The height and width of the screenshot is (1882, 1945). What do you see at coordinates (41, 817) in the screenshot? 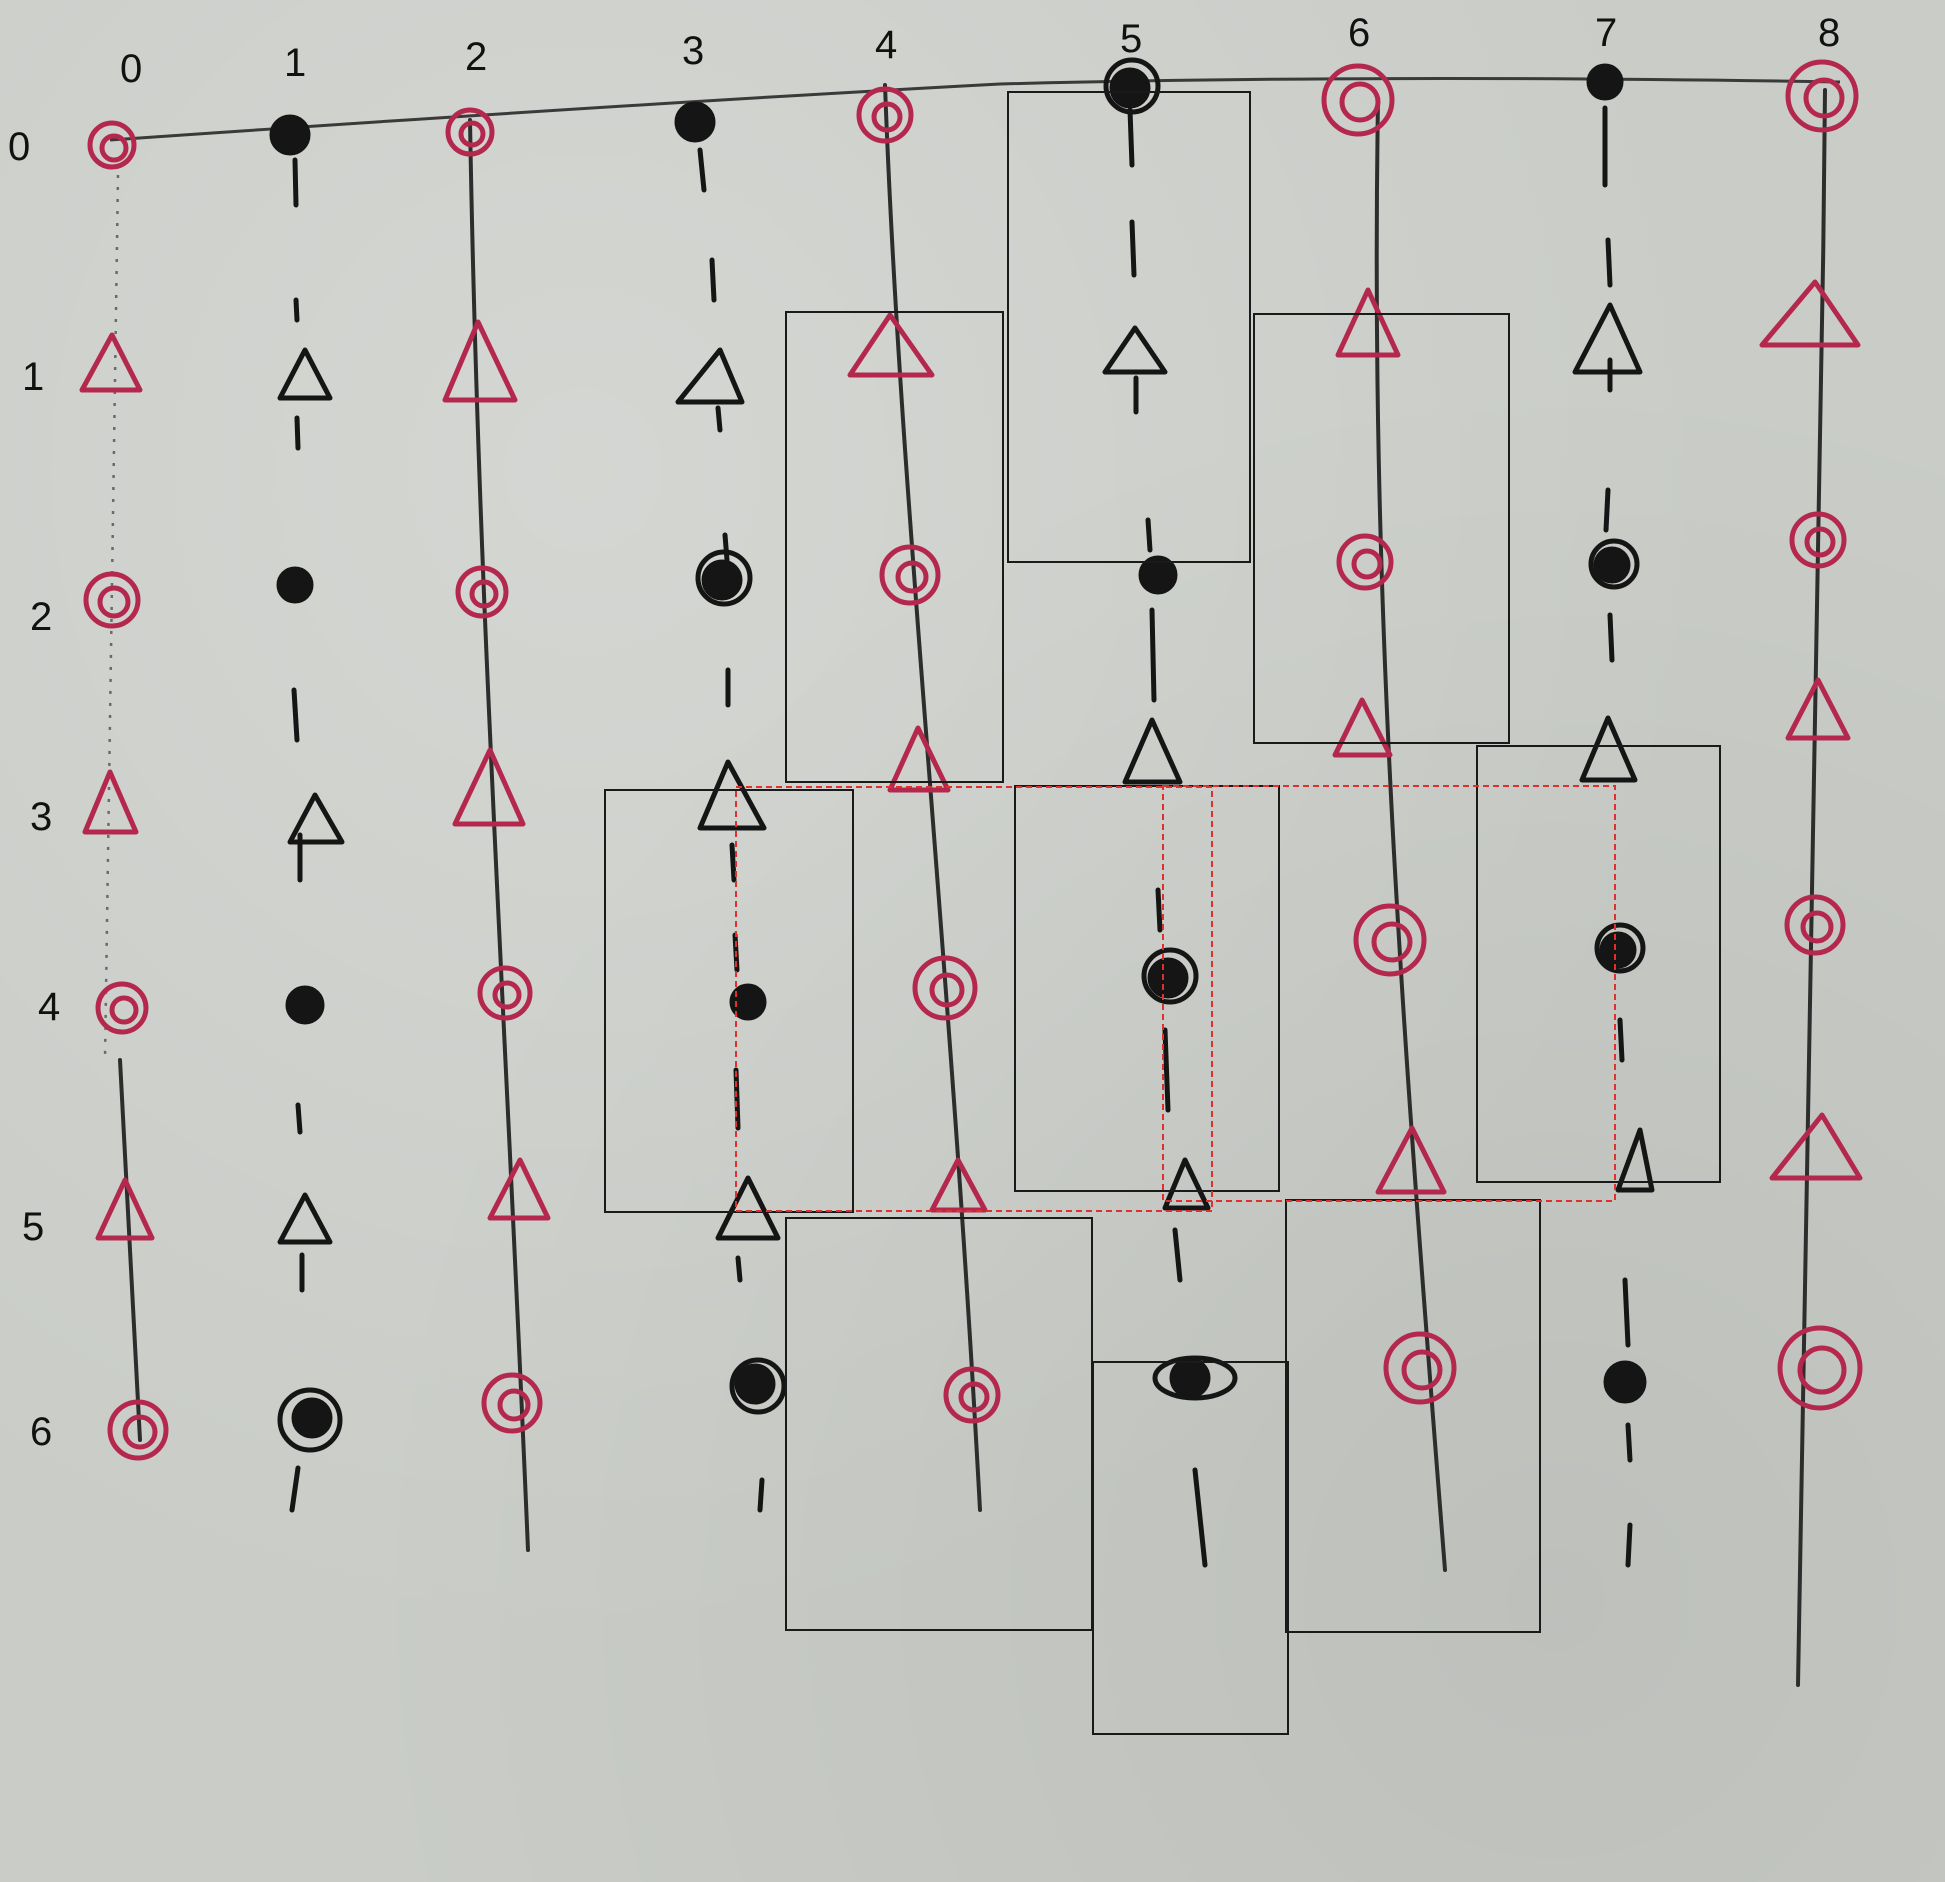
I see `row-label: 3` at bounding box center [41, 817].